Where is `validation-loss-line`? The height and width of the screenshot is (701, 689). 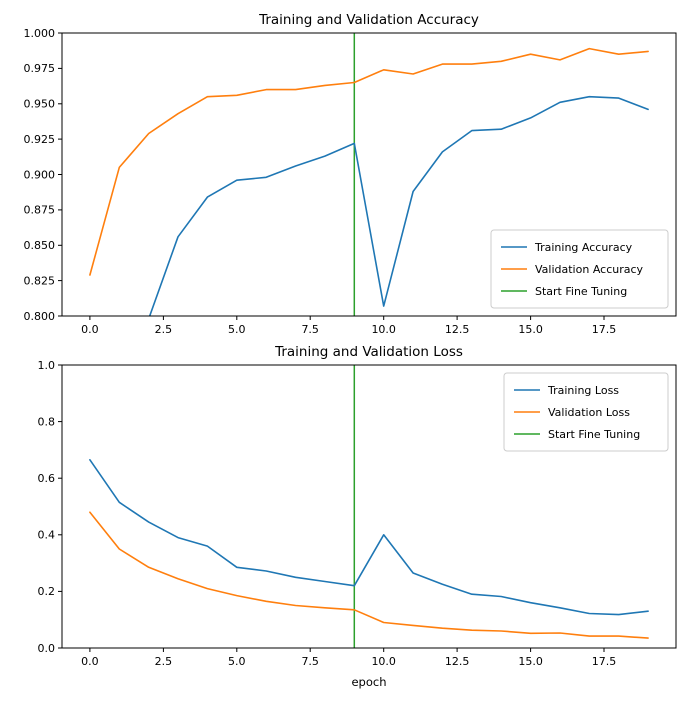 validation-loss-line is located at coordinates (369, 575).